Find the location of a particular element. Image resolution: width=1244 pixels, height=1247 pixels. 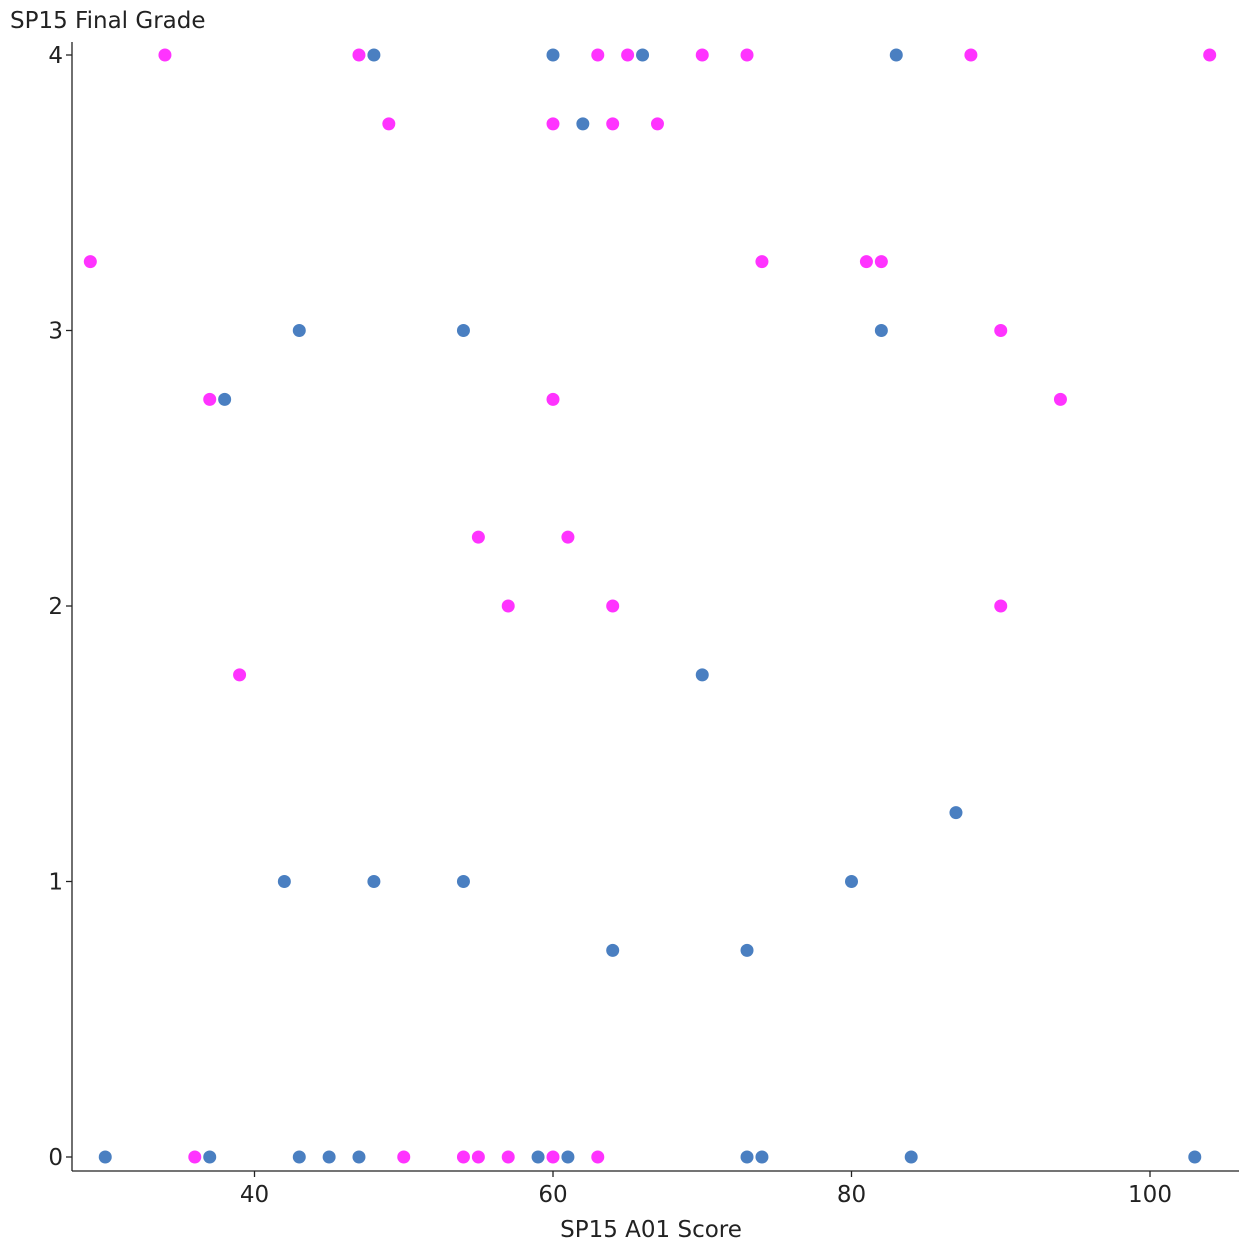

y-tick-label: 1 is located at coordinates (55, 883).